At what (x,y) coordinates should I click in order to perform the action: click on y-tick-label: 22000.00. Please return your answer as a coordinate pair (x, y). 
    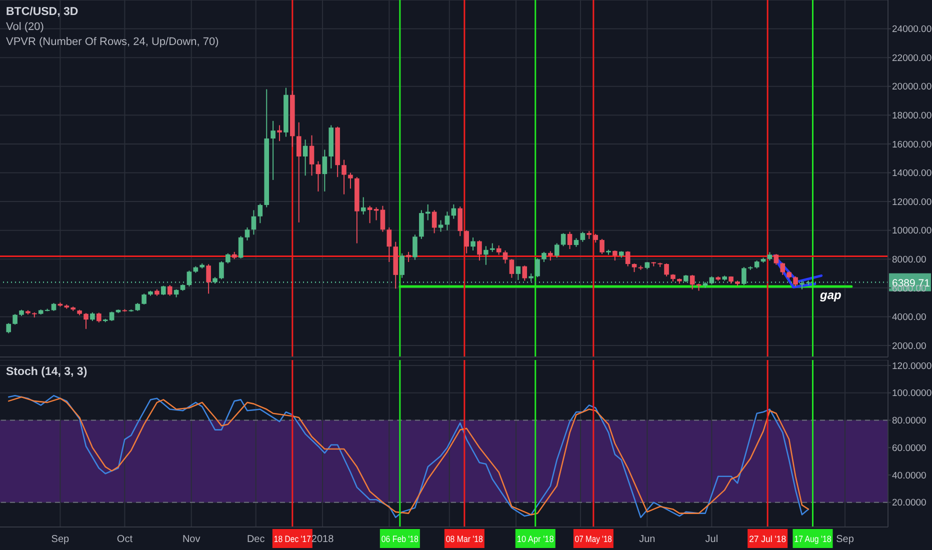
    Looking at the image, I should click on (912, 58).